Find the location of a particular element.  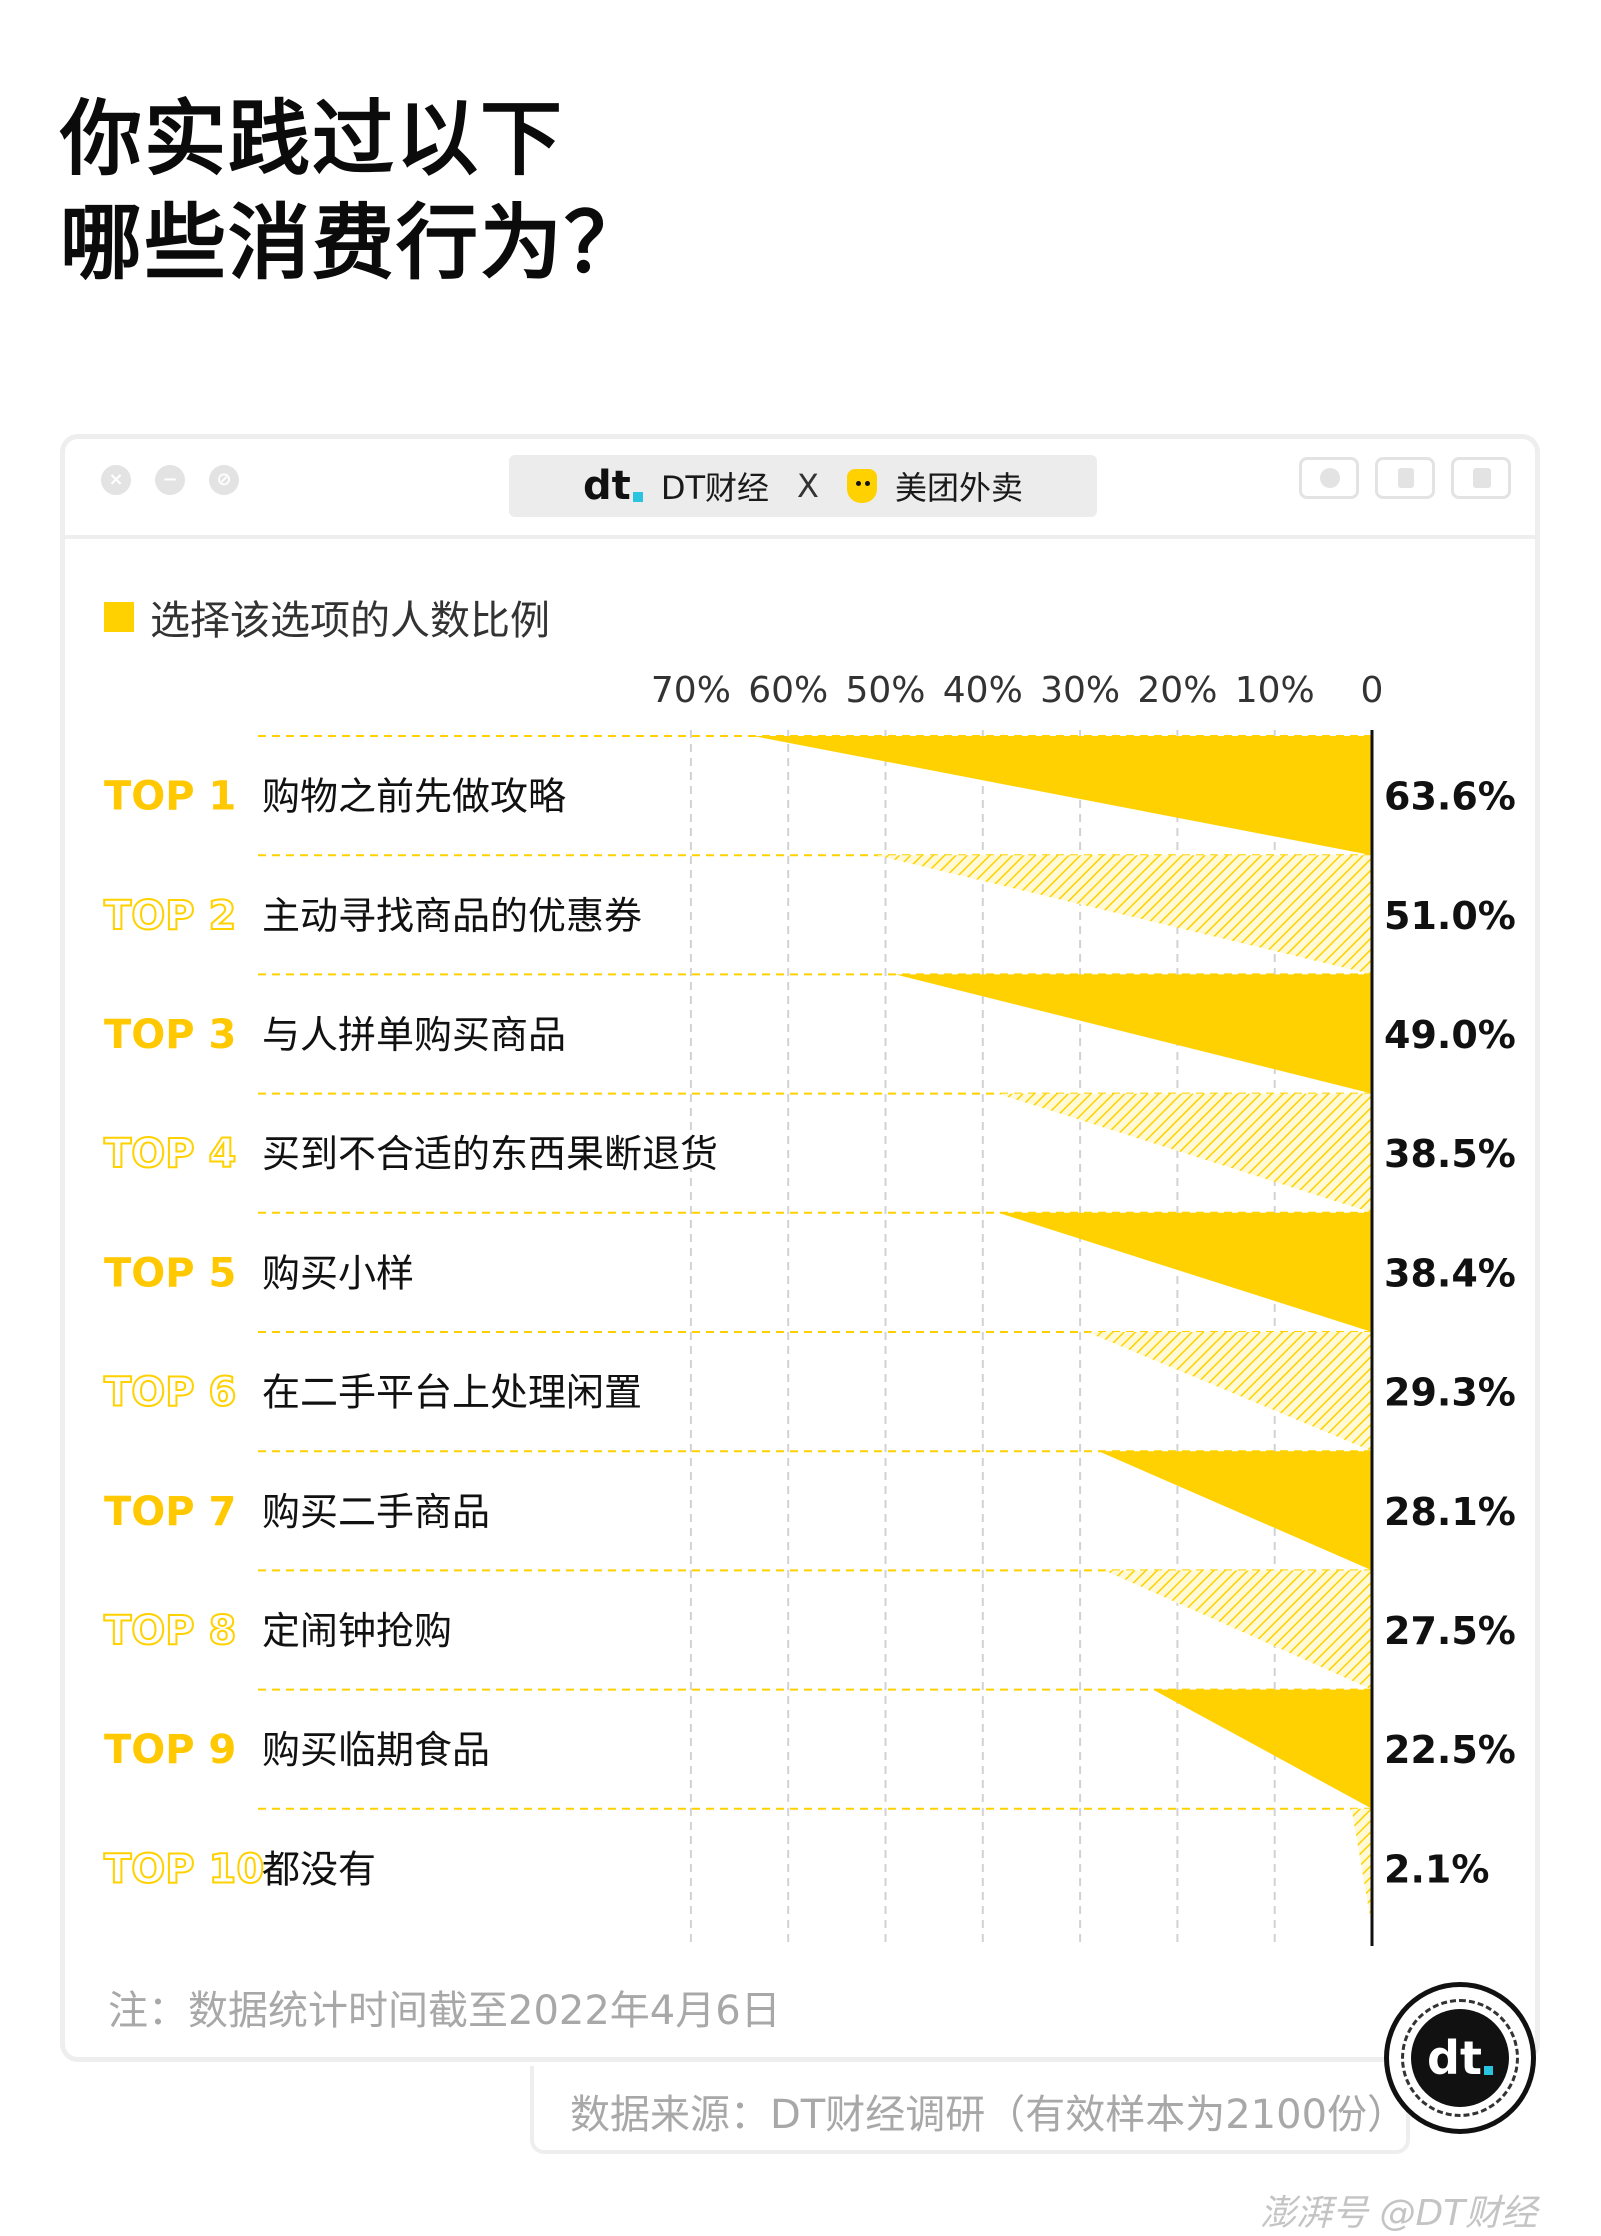

x-tick-label: 0 is located at coordinates (1372, 690).